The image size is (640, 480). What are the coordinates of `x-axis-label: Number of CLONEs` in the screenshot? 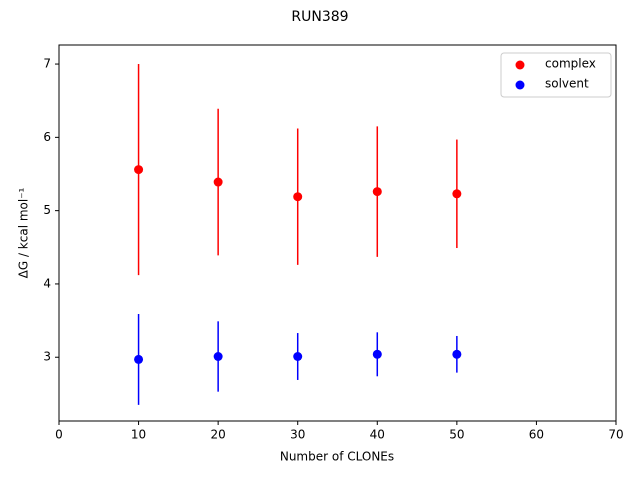 It's located at (337, 457).